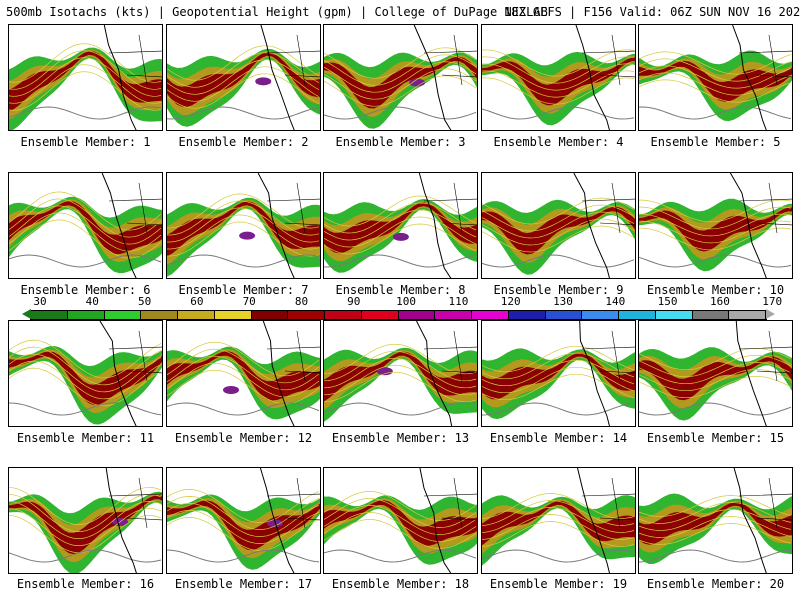 Image resolution: width=800 pixels, height=600 pixels. Describe the element at coordinates (249, 301) in the screenshot. I see `colorbar-tick-label: 70` at that location.